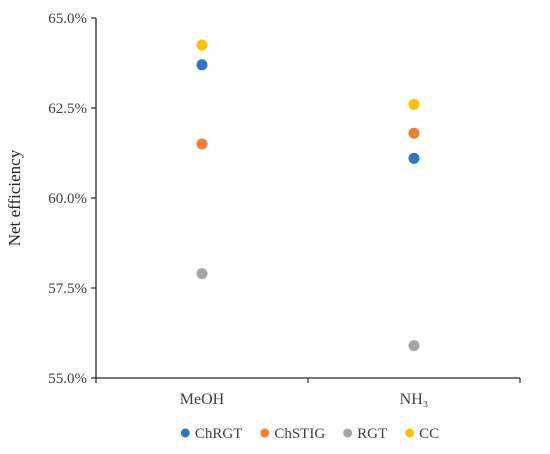 Image resolution: width=550 pixels, height=454 pixels. What do you see at coordinates (414, 399) in the screenshot?
I see `x-category-label: NH₃` at bounding box center [414, 399].